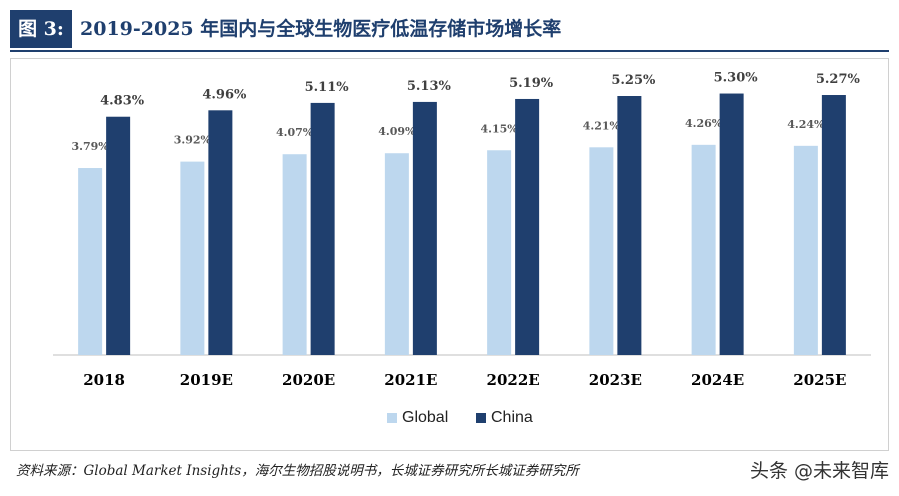 The width and height of the screenshot is (899, 496). What do you see at coordinates (717, 380) in the screenshot?
I see `x-tick-label-2024e: 2024E` at bounding box center [717, 380].